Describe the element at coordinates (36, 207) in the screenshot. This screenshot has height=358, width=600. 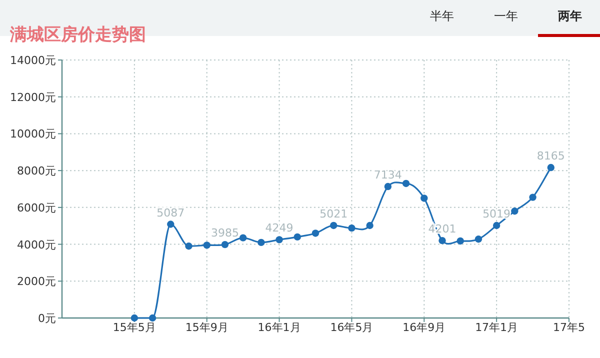
I see `y-tick-label: 6000元` at that location.